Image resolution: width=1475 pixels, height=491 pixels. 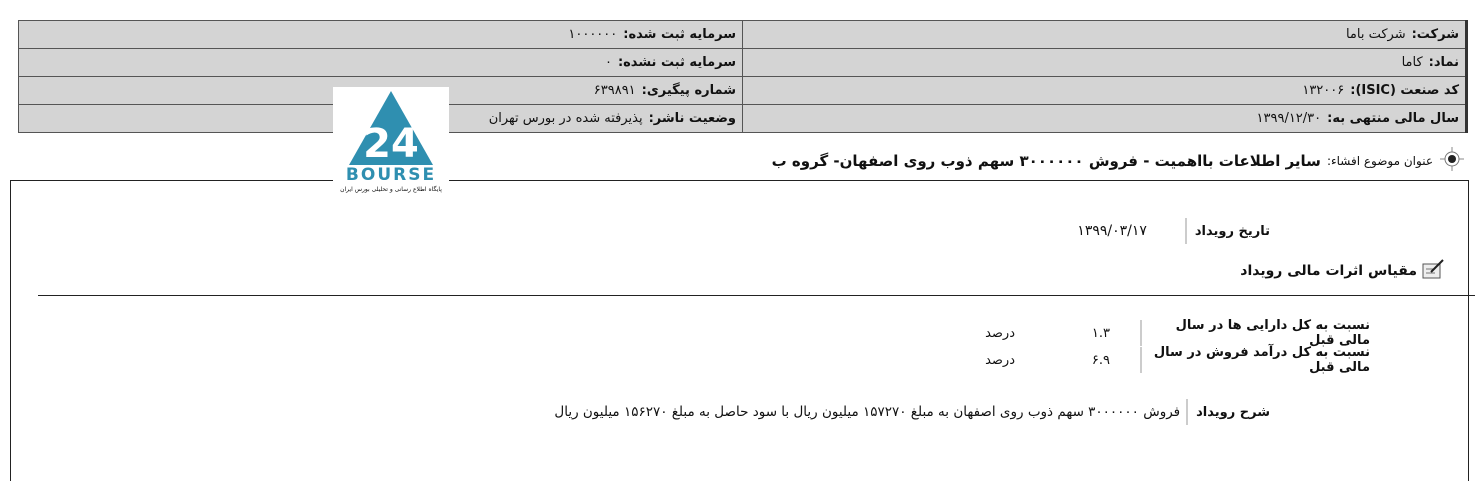 What do you see at coordinates (1105, 118) in the screenshot?
I see `fiscal-year-cell: سال مالی منتهی به:۱۳۹۹/۱۲/۳۰` at bounding box center [1105, 118].